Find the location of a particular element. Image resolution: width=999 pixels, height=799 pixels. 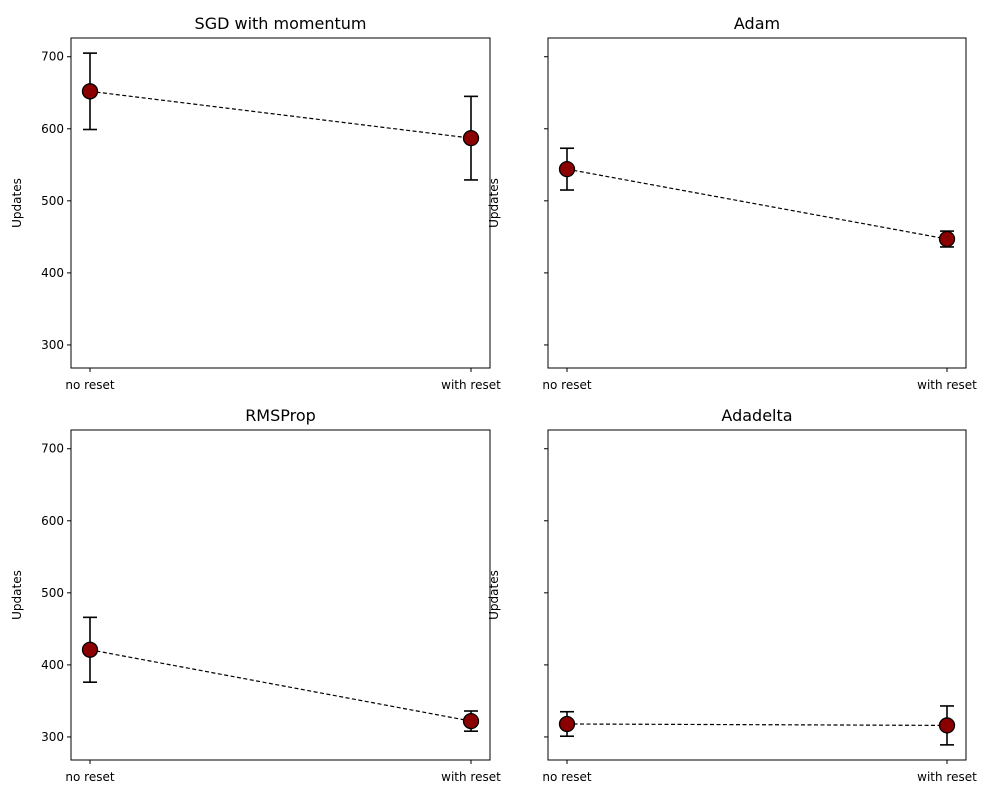

subplot-title: RMSProp is located at coordinates (280, 415).